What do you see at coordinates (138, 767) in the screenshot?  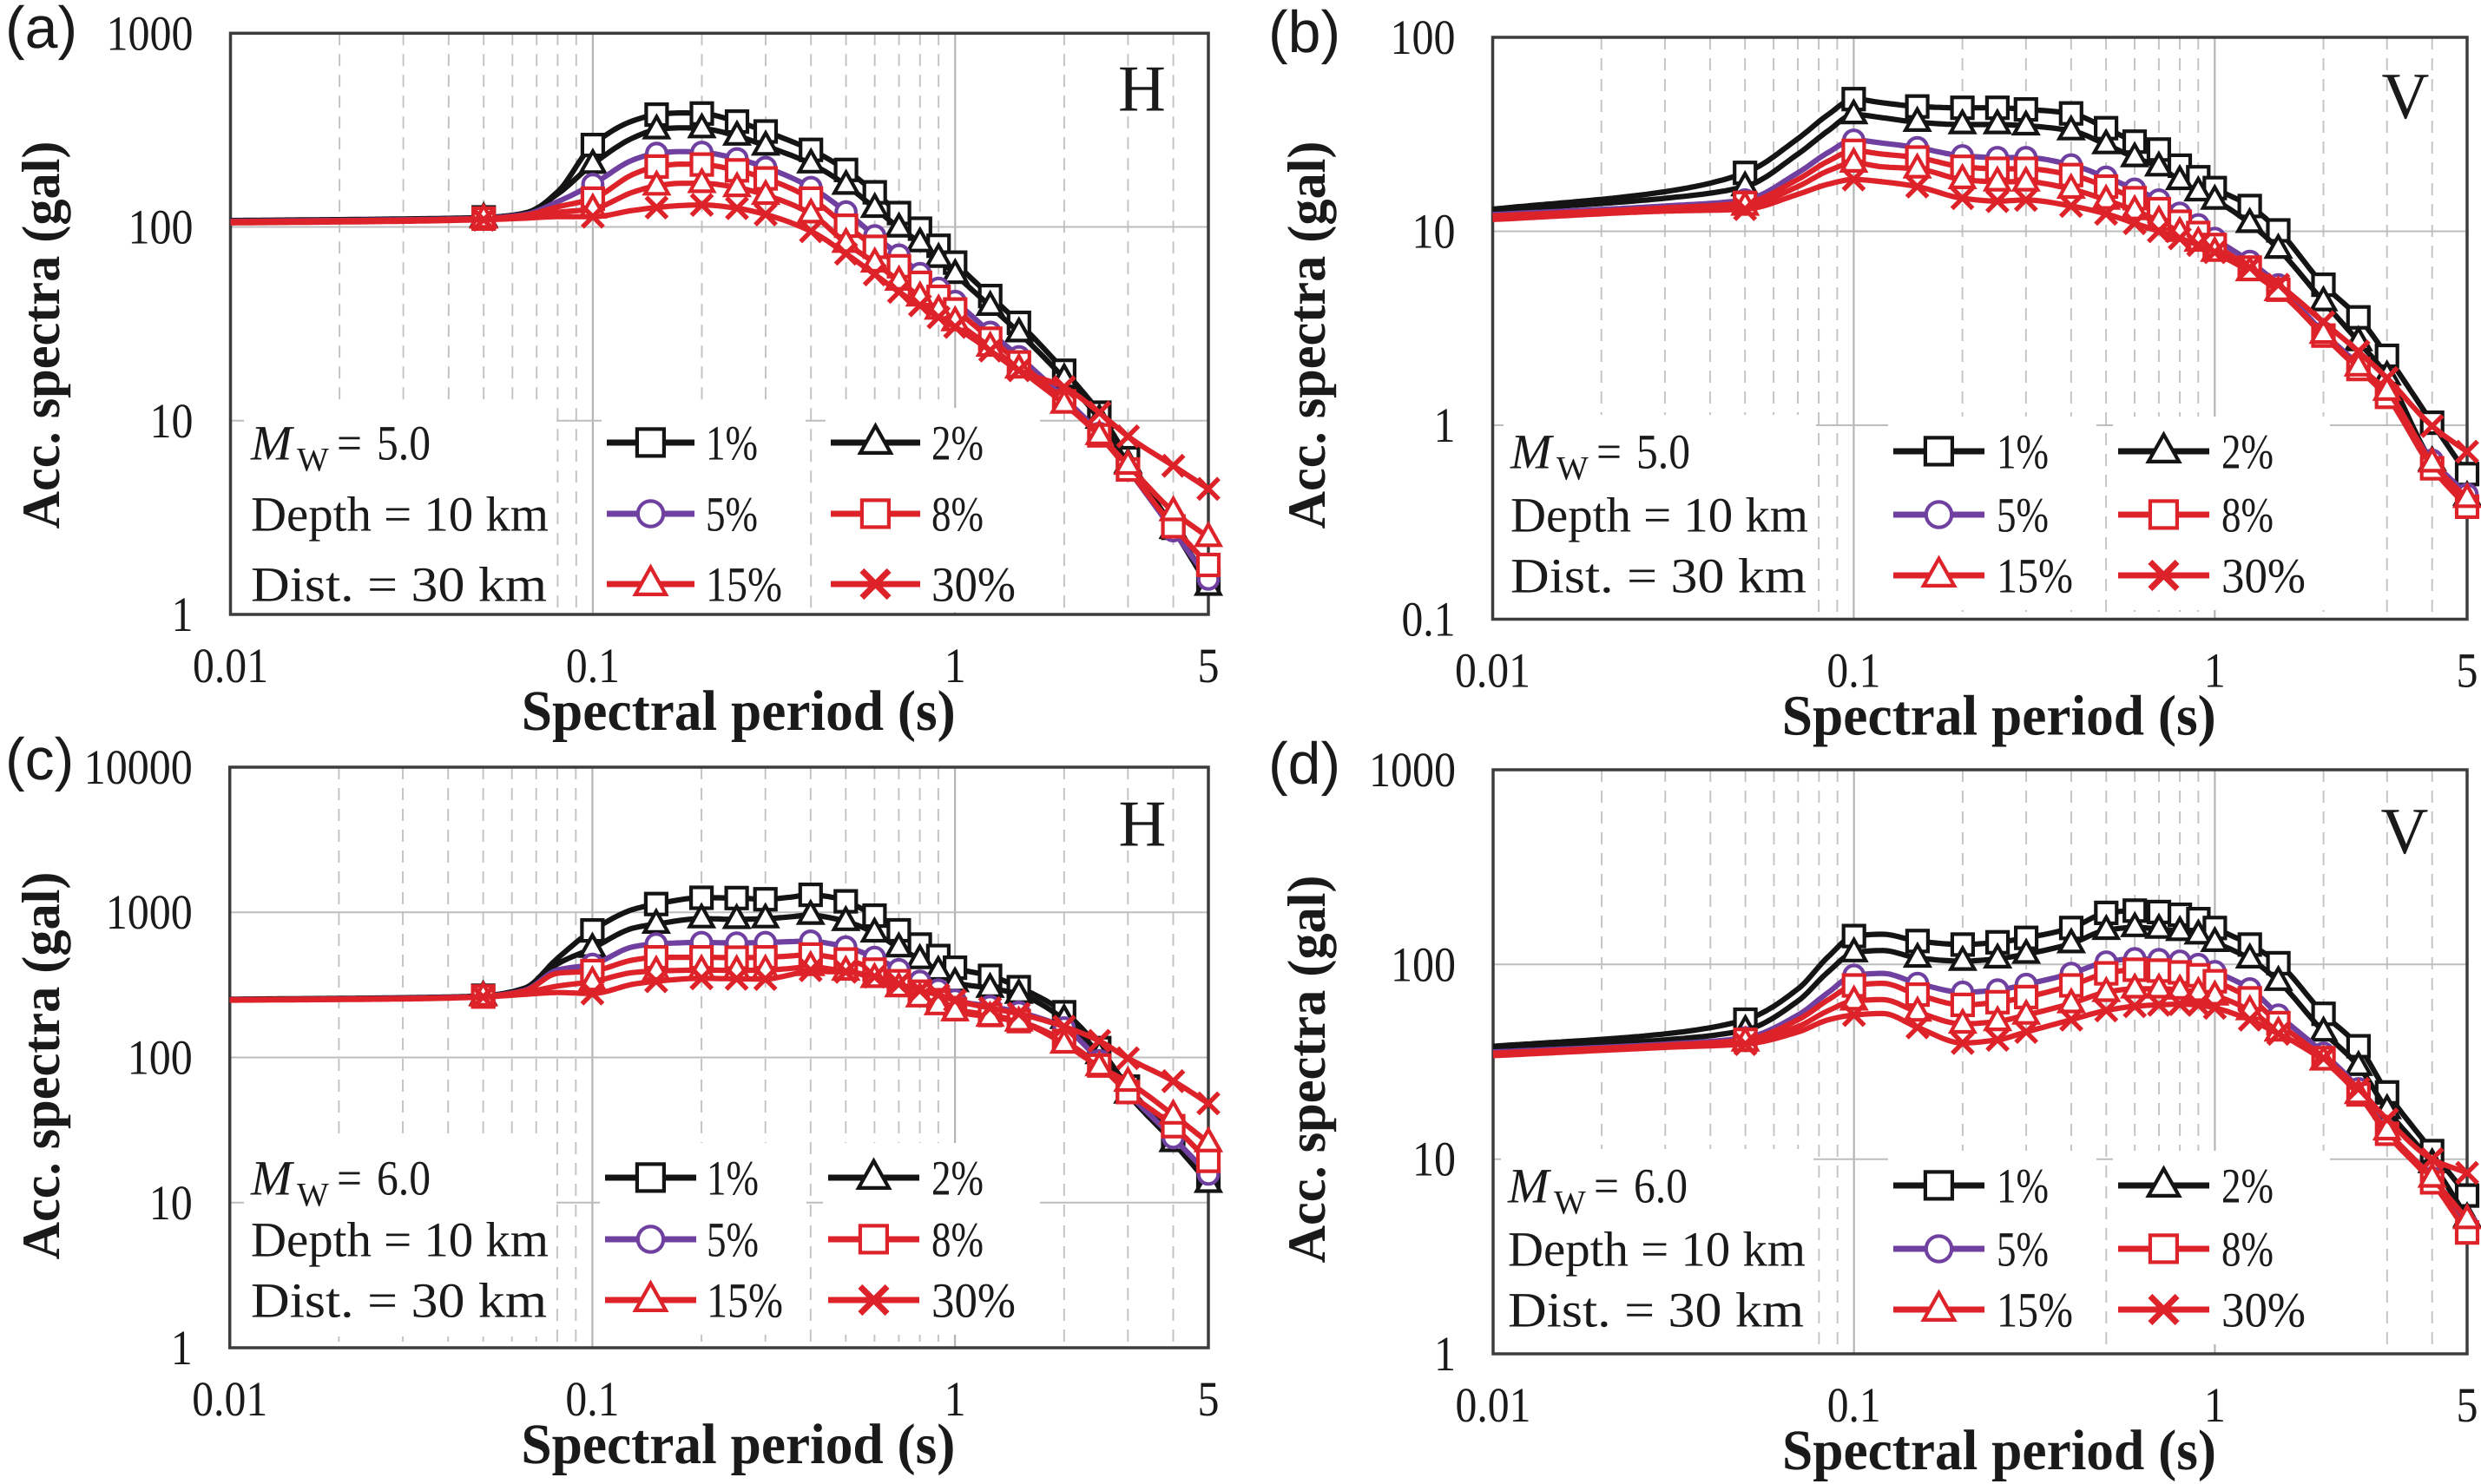 I see `svg-text: 10000` at bounding box center [138, 767].